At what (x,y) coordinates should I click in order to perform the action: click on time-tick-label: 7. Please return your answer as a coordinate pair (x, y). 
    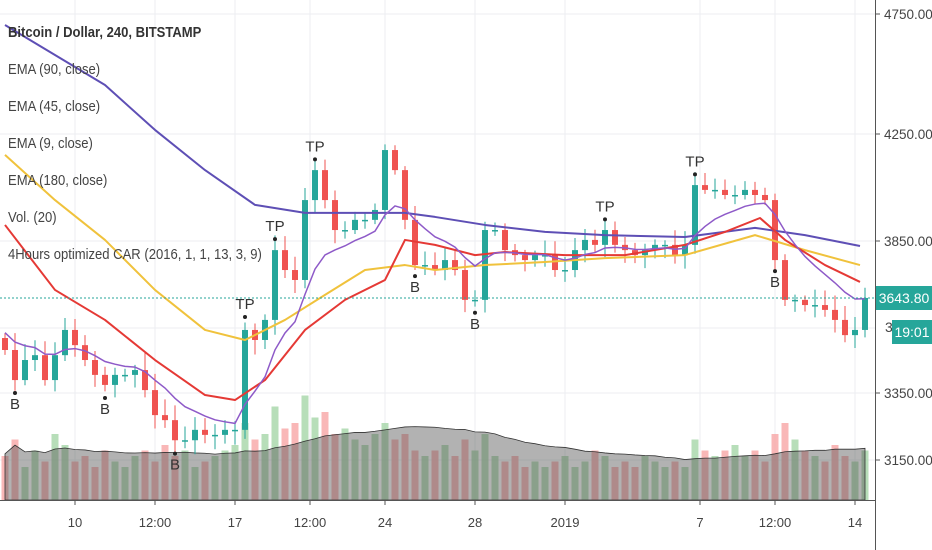
    Looking at the image, I should click on (699, 522).